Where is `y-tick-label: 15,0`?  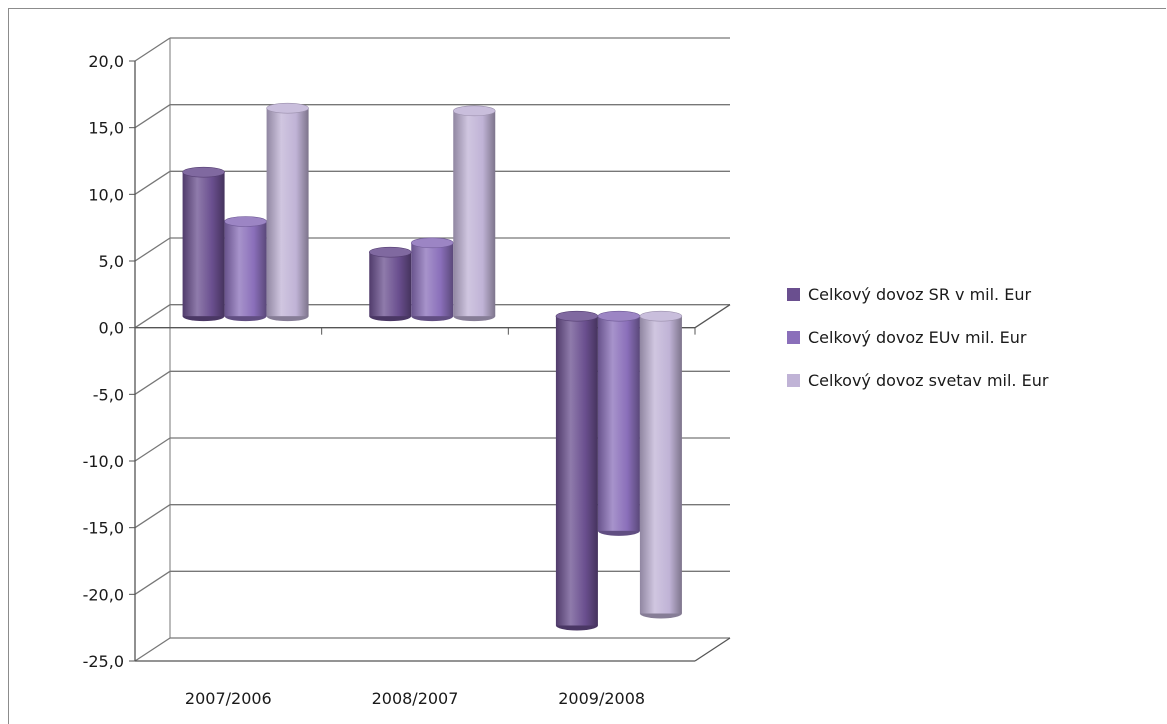
y-tick-label: 15,0 is located at coordinates (106, 128).